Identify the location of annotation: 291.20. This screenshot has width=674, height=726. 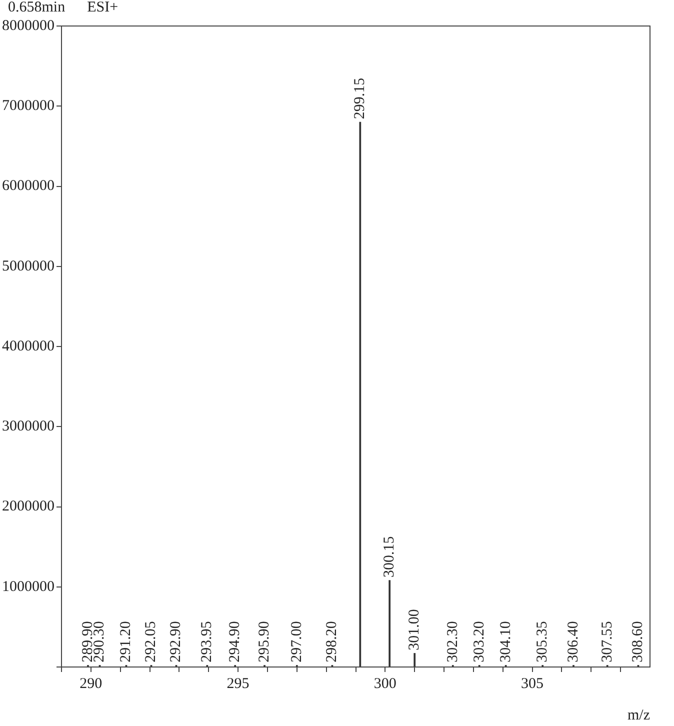
(126, 641).